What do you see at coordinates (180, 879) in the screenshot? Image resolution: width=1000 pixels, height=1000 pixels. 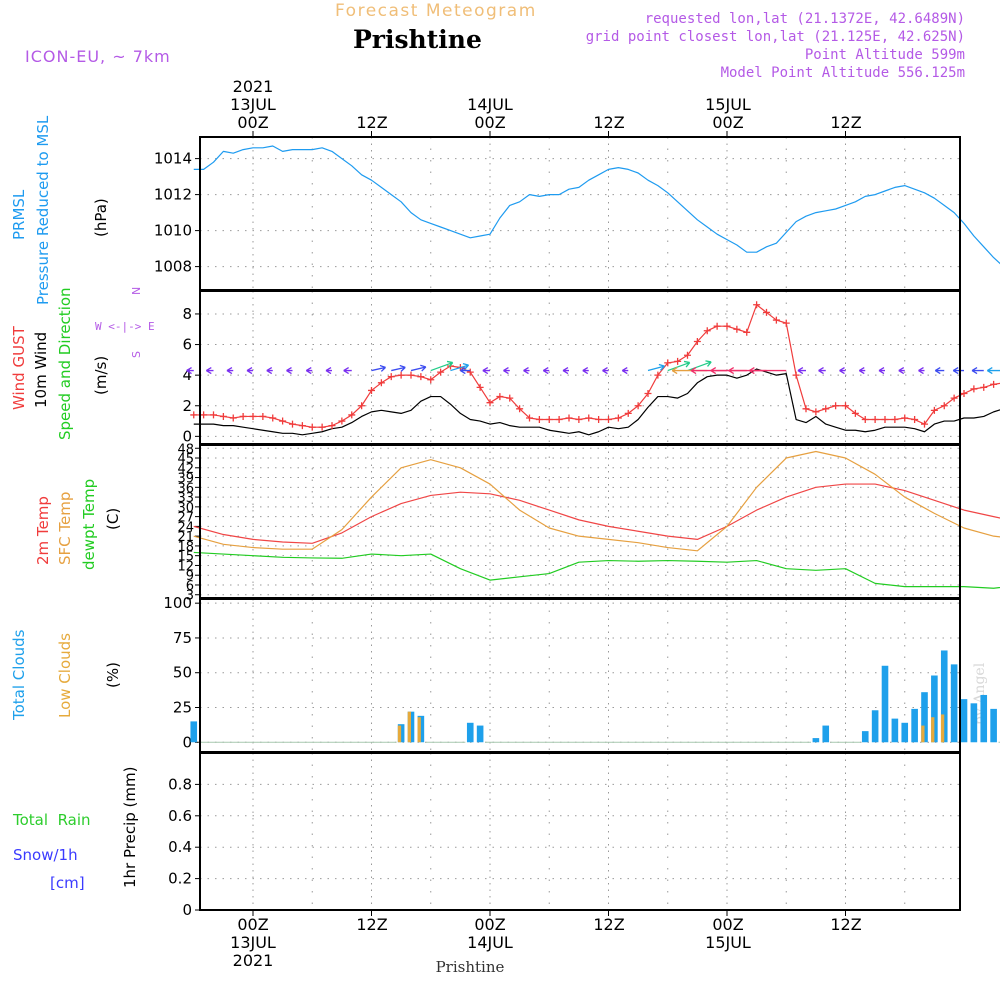 I see `y-tick-label: 0.2` at bounding box center [180, 879].